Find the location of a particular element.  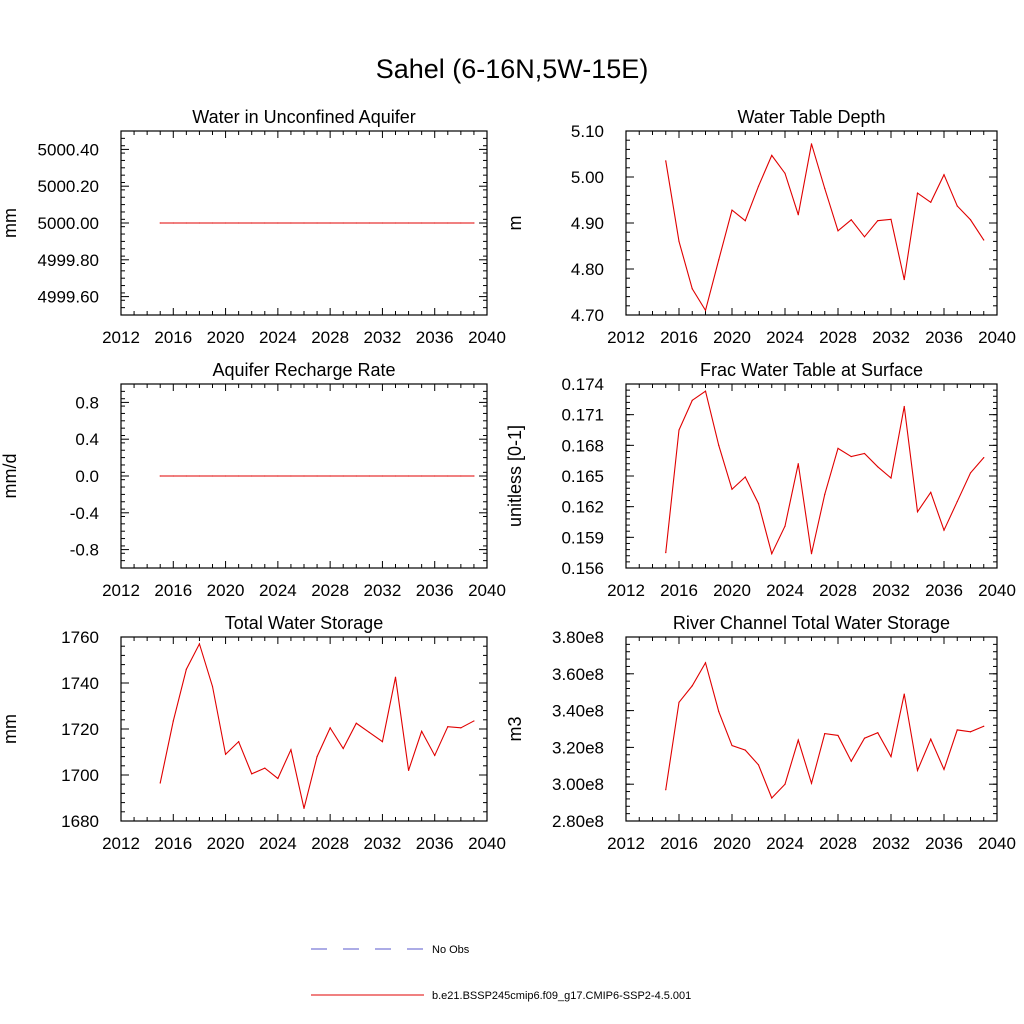

plot-frame is located at coordinates (811, 476).